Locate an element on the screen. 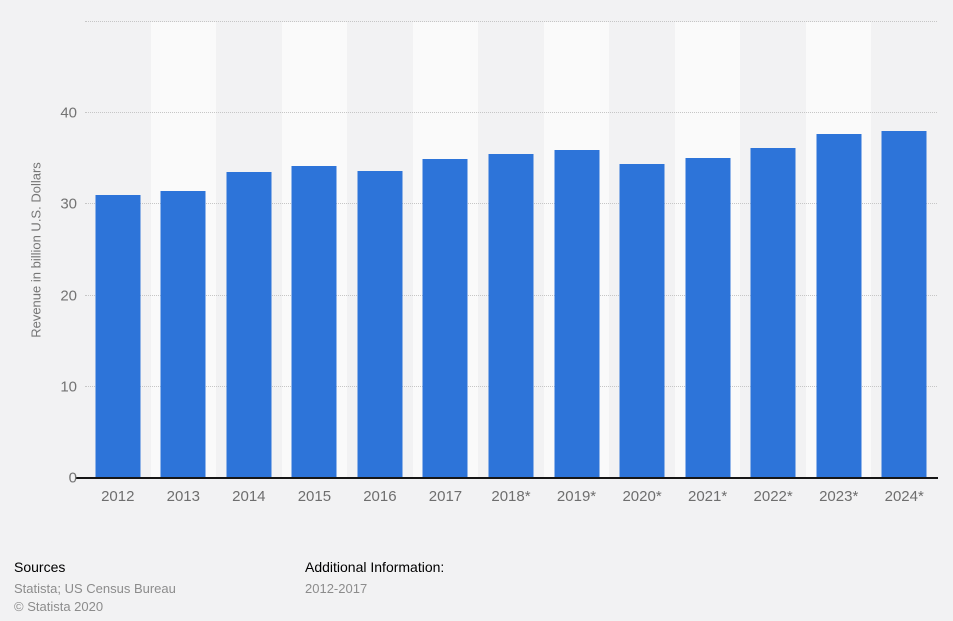  bar-2018 is located at coordinates (511, 316).